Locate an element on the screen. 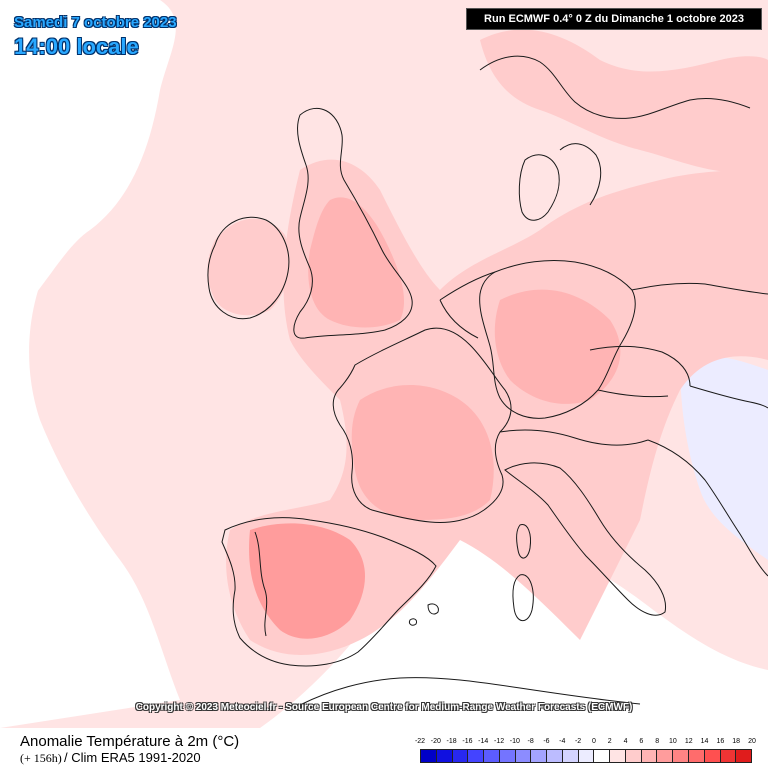 The width and height of the screenshot is (768, 768). eastern-europe-cool is located at coordinates (724, 457).